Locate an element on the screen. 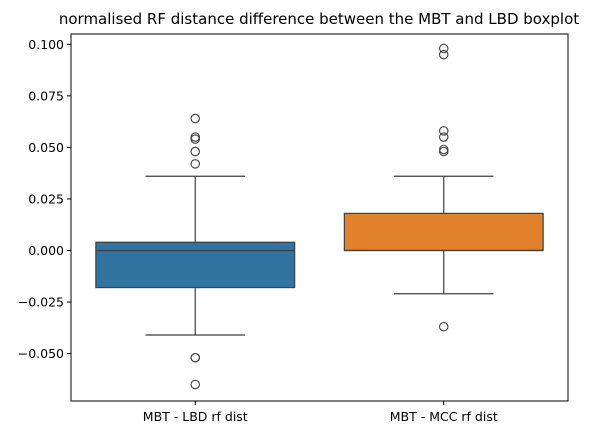 This screenshot has height=435, width=616. y-axis: −0.050 −0.025 0.000 0.025 0.050 0.075 0.100 is located at coordinates (44, 199).